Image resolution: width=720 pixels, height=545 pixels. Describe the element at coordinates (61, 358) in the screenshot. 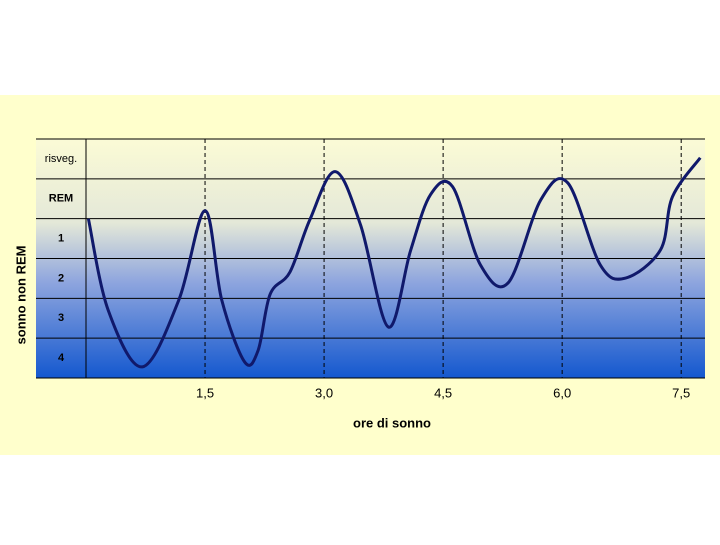

I see `y-tick-label: 4` at that location.